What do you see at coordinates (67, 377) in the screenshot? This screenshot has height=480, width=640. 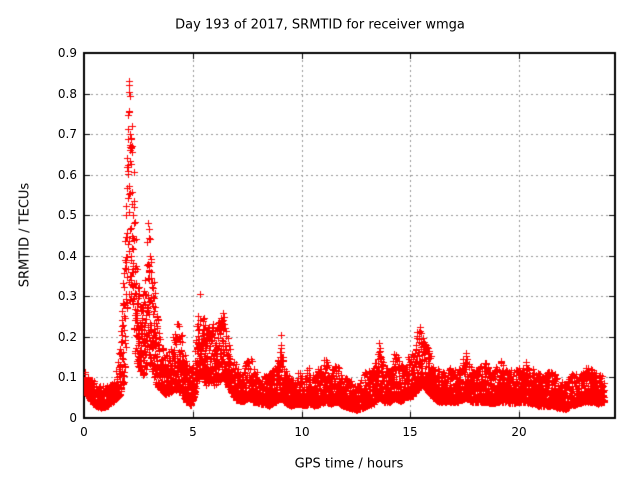 I see `y-tick-label: 0.1` at bounding box center [67, 377].